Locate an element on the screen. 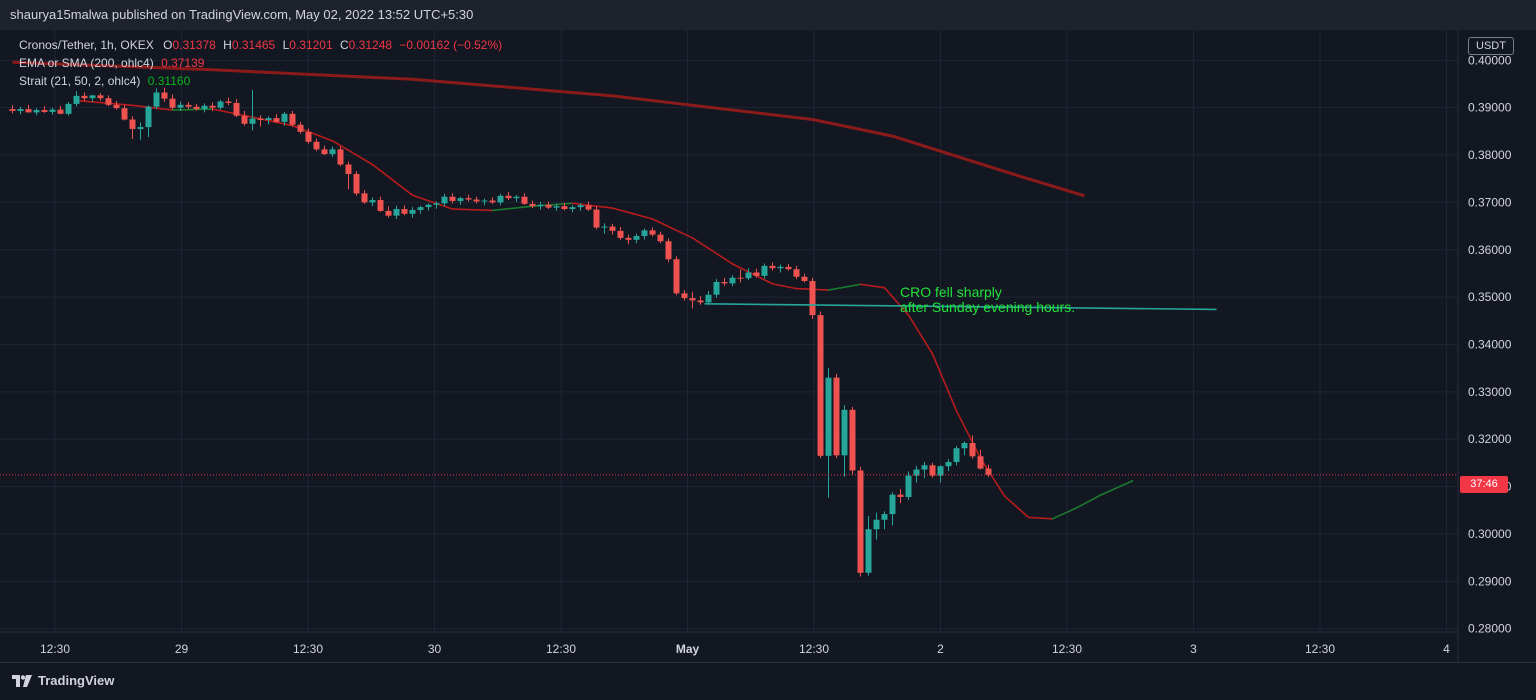 Image resolution: width=1536 pixels, height=700 pixels. tradingview-logo: TradingView is located at coordinates (63, 680).